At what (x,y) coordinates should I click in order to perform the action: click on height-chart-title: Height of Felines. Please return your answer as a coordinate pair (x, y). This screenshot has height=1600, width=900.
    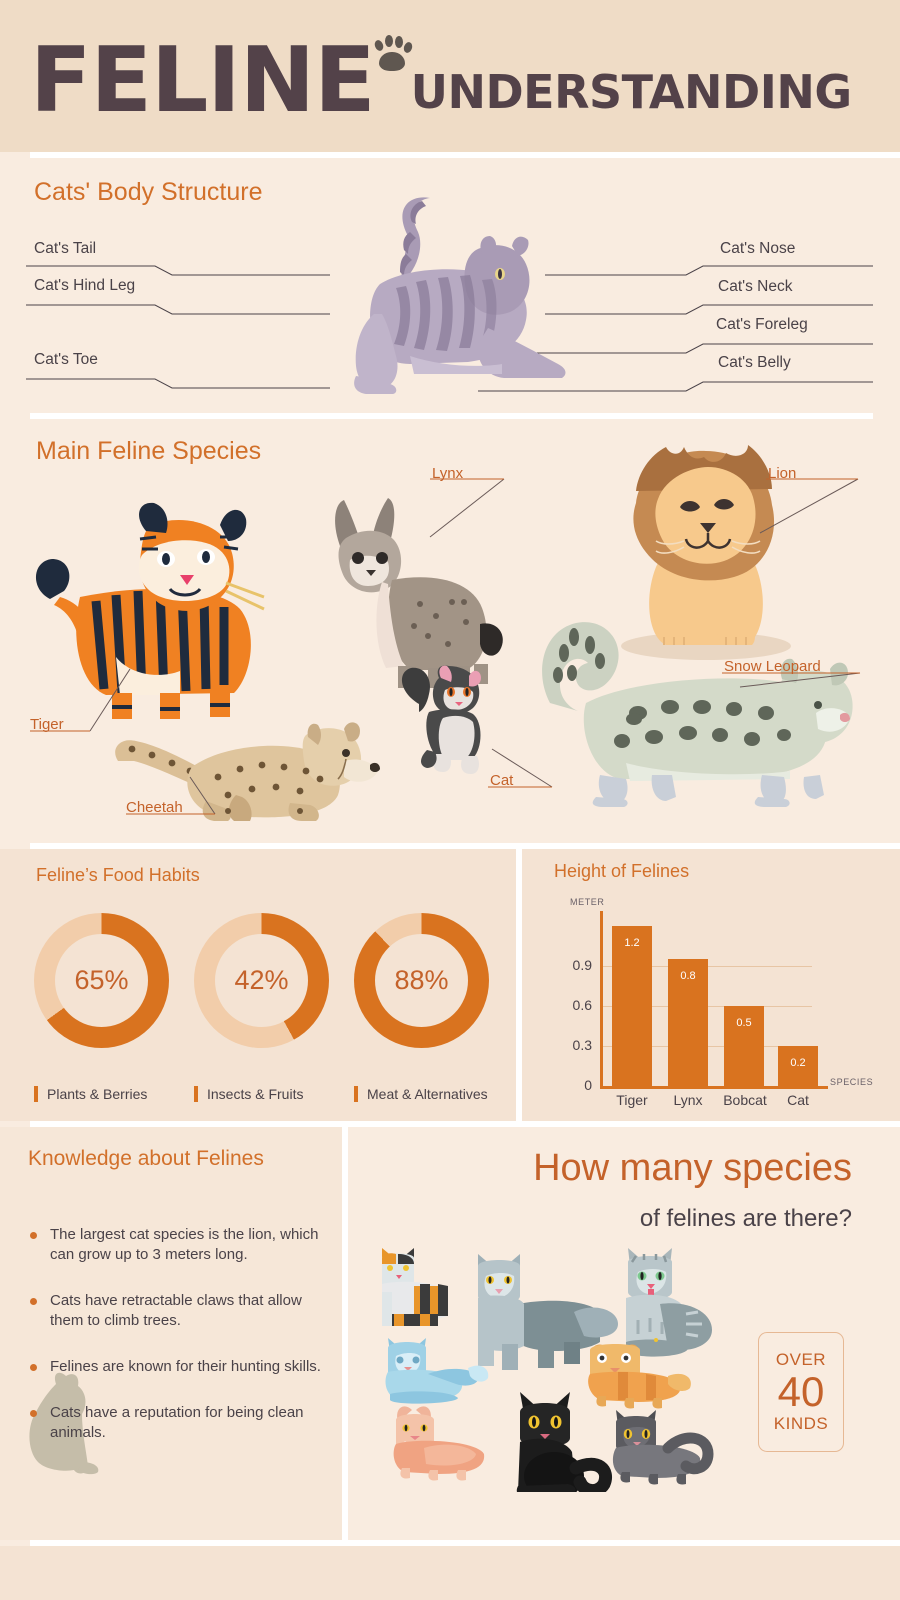
    Looking at the image, I should click on (622, 871).